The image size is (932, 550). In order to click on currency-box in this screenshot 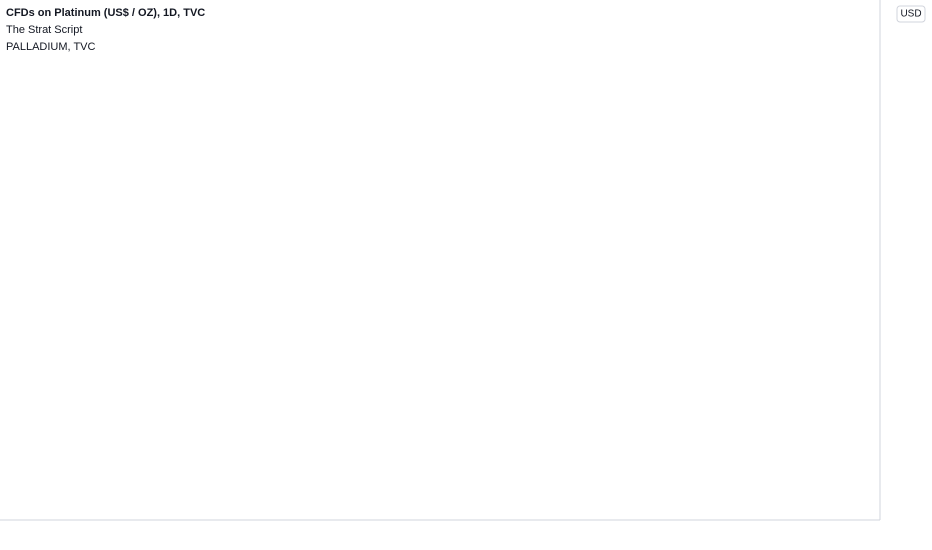, I will do `click(911, 14)`.